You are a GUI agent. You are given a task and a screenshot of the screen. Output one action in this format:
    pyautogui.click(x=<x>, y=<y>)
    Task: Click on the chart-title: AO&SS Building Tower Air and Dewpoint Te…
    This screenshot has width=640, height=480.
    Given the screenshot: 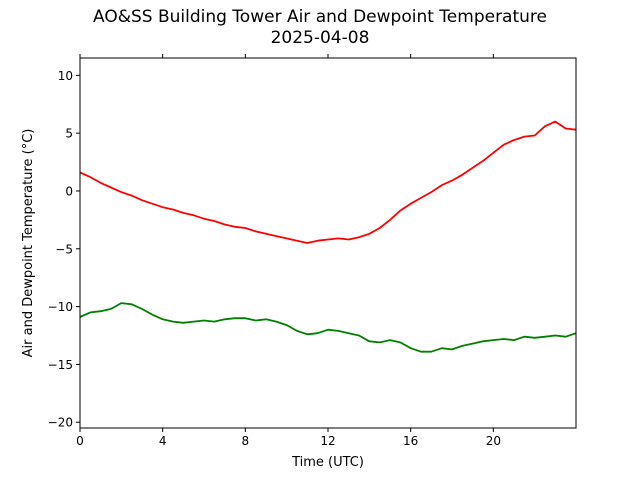 What is the action you would take?
    pyautogui.click(x=319, y=17)
    